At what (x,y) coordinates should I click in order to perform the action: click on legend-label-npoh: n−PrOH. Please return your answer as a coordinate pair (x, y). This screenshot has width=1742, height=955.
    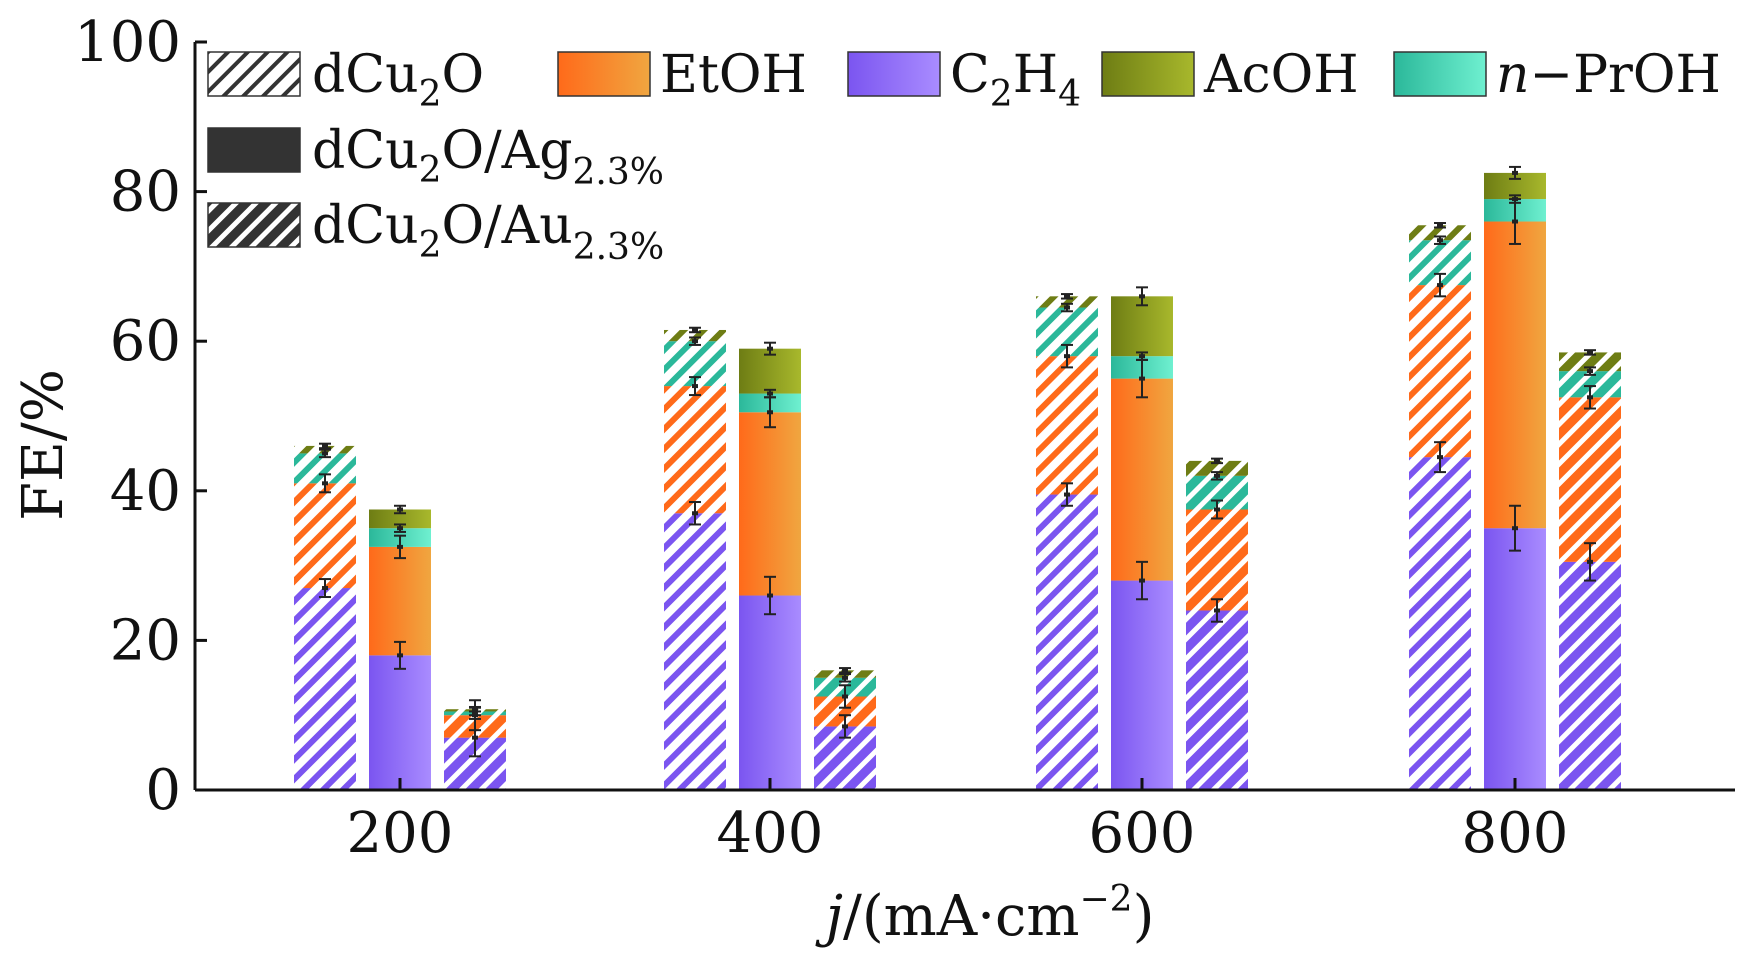
    Looking at the image, I should click on (1608, 75).